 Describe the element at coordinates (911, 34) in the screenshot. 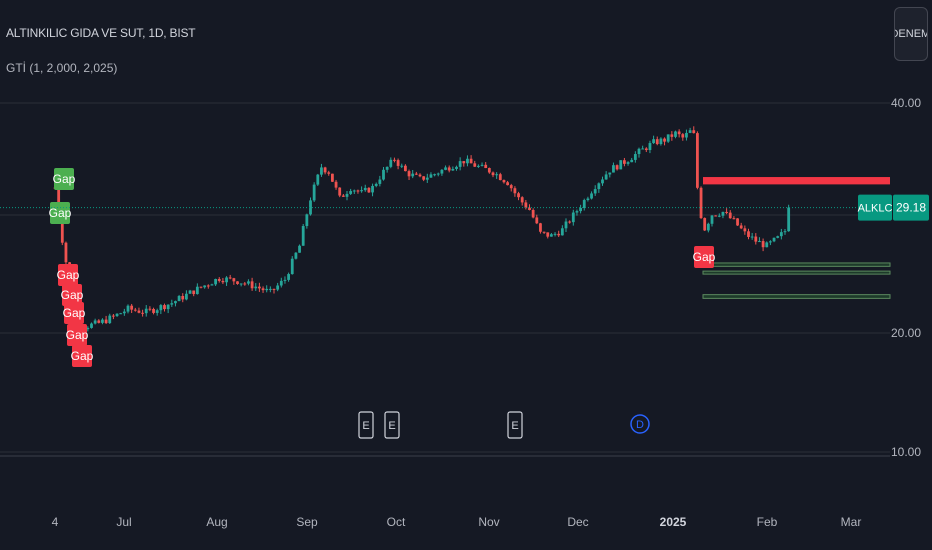

I see `deneme-button: DENEME` at that location.